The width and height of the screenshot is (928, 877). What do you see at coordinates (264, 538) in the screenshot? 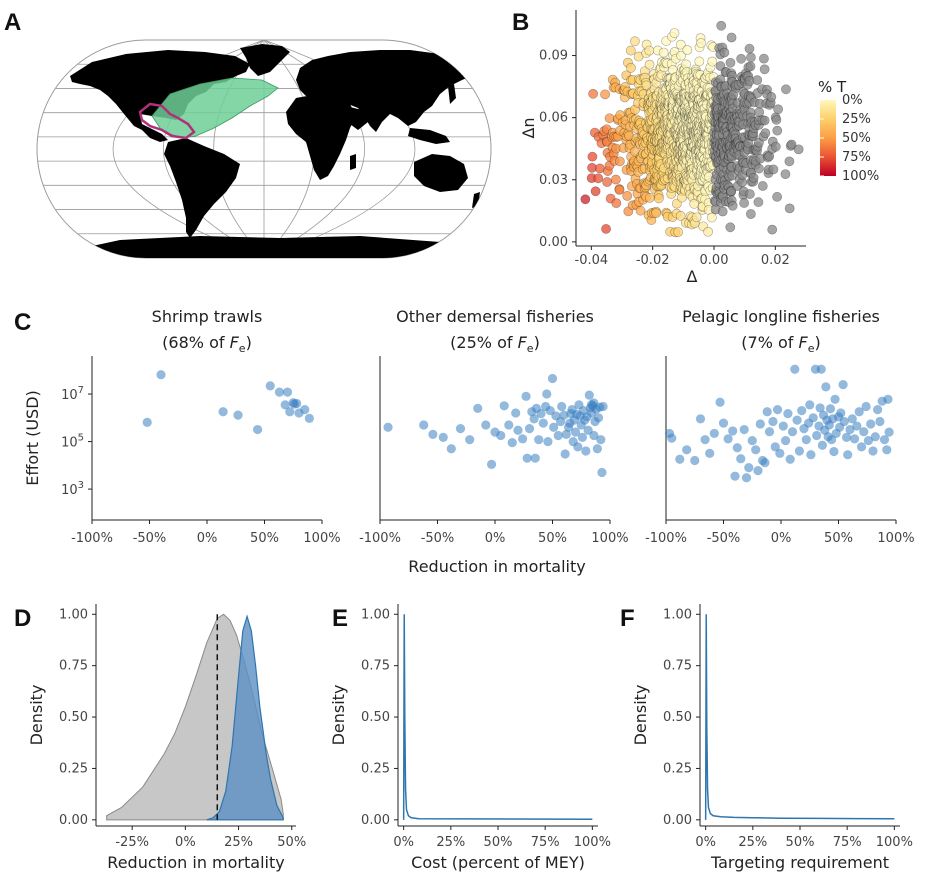
I see `panel-c-x-tick-label: 50%` at bounding box center [264, 538].